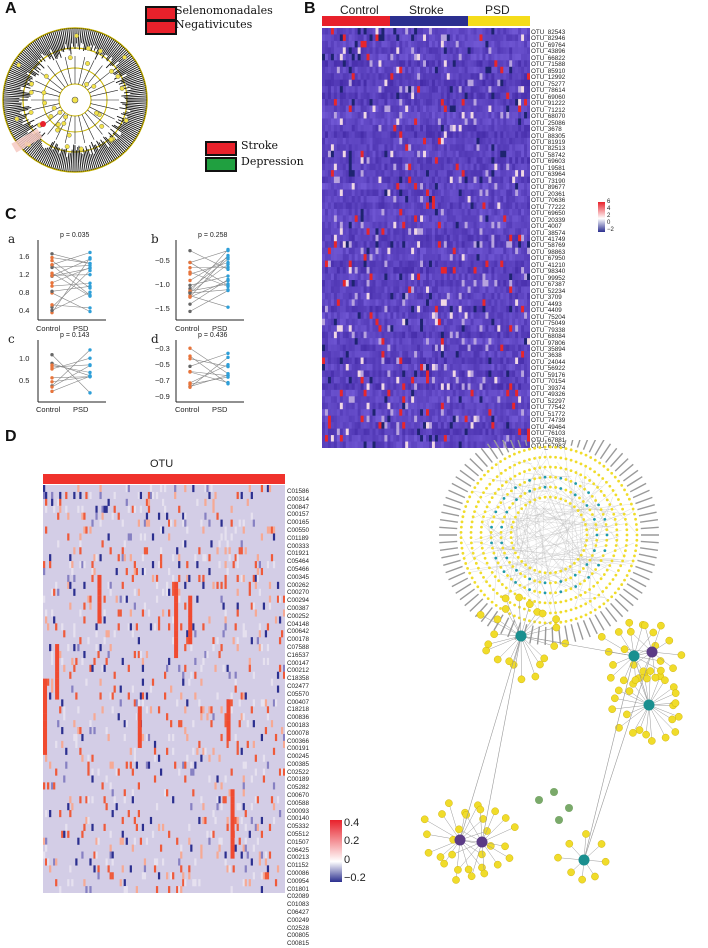  What do you see at coordinates (104, 107) in the screenshot?
I see `clado-branch` at bounding box center [104, 107].